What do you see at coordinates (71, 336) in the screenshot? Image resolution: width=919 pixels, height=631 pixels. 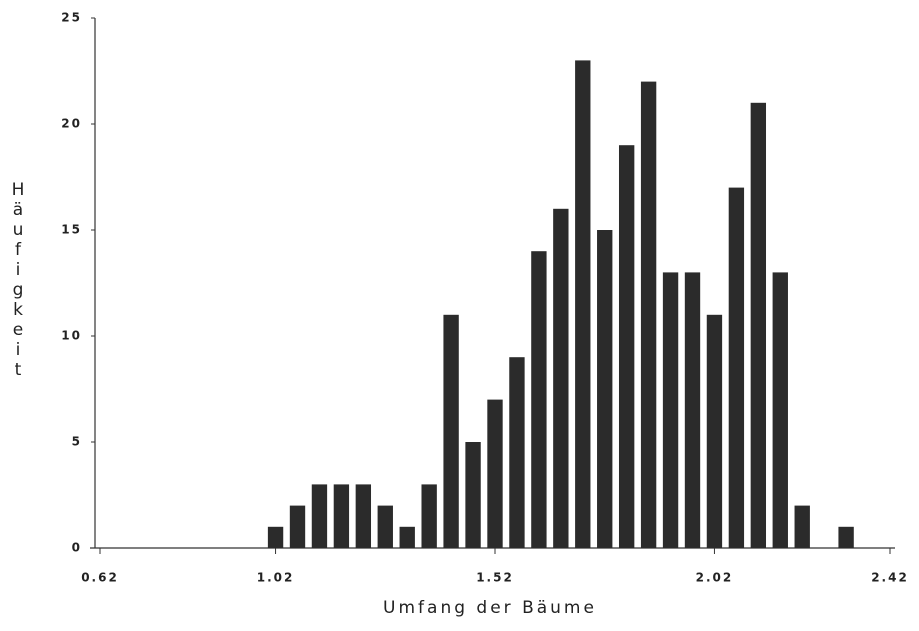 I see `y-tick-label: 10` at bounding box center [71, 336].